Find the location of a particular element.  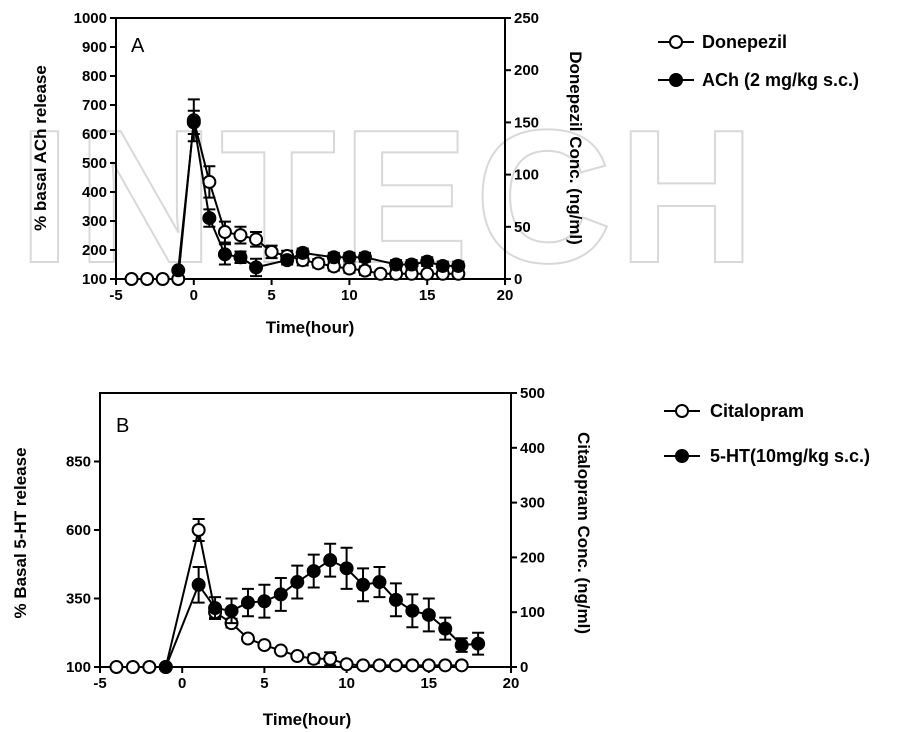

y-left-tick-label: 850 is located at coordinates (78, 462).